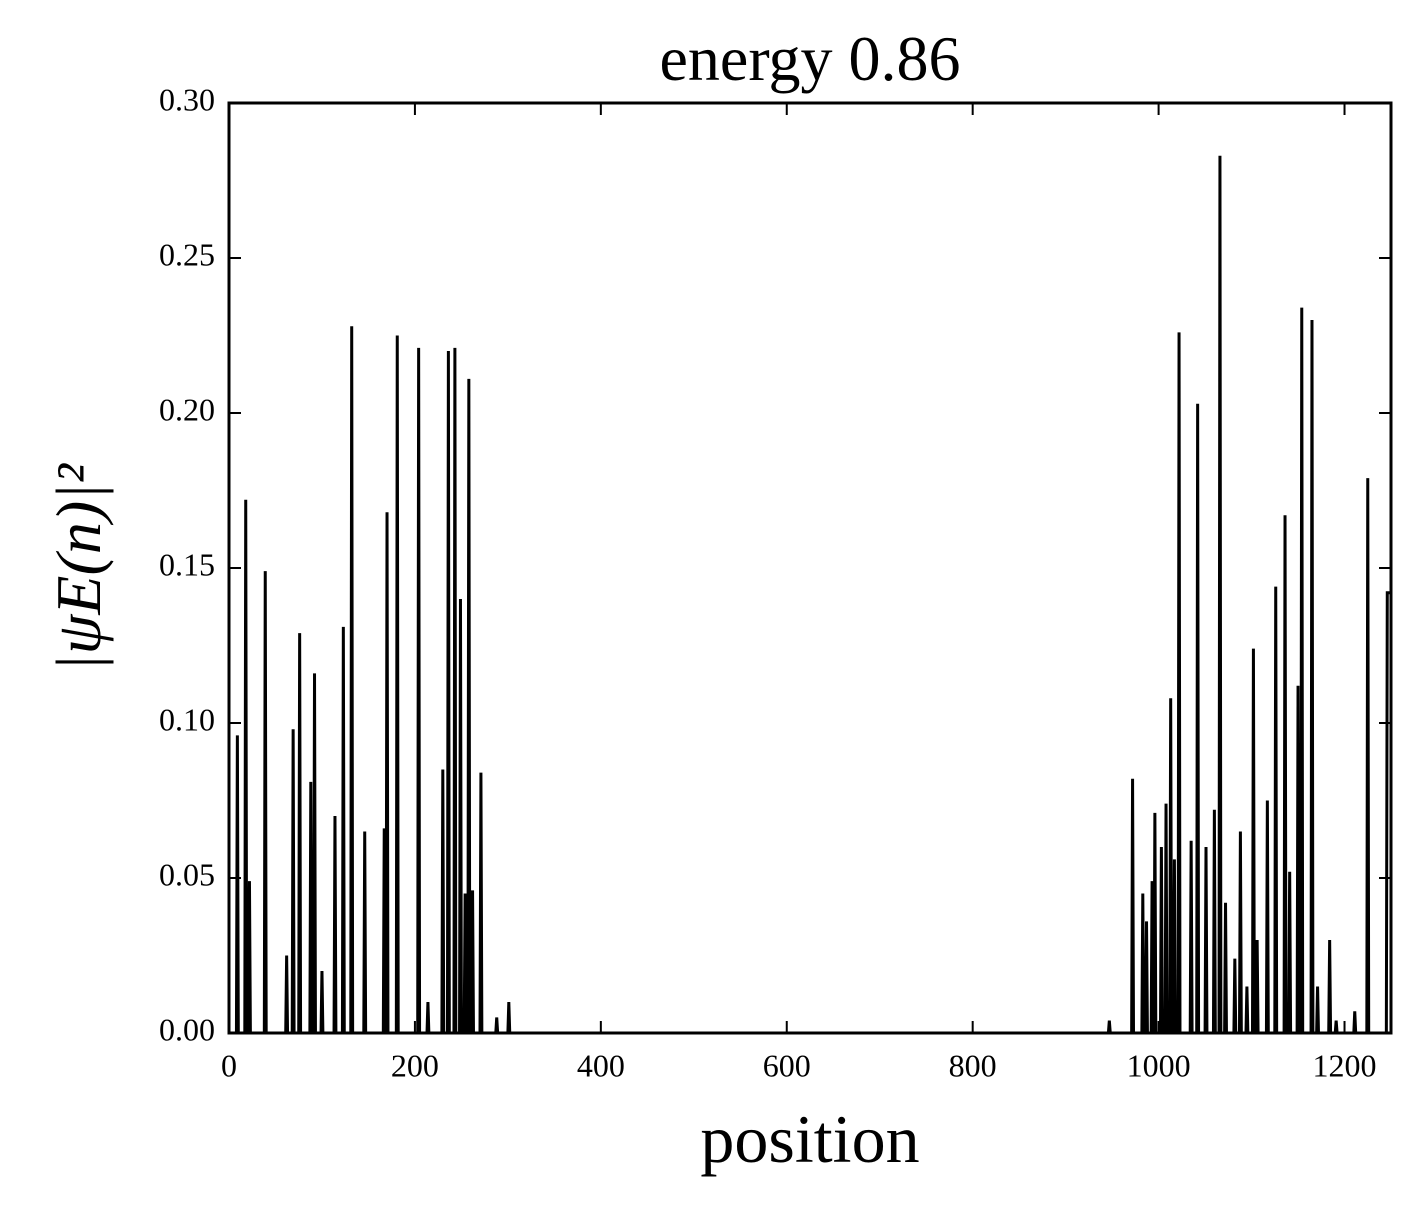 This screenshot has height=1208, width=1420. Describe the element at coordinates (78, 567) in the screenshot. I see `y-axis-label: |ψE(n)|²` at that location.